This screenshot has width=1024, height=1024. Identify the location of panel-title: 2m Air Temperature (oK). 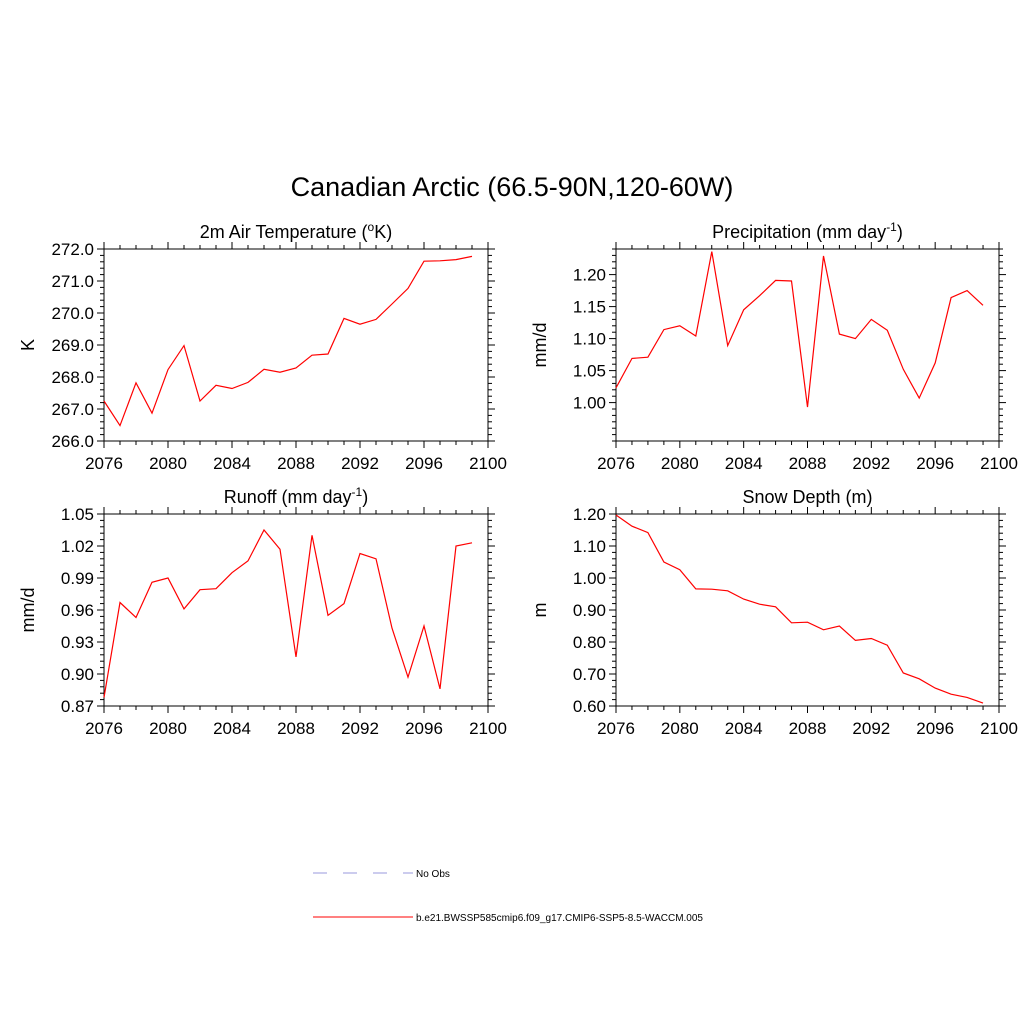
(296, 231).